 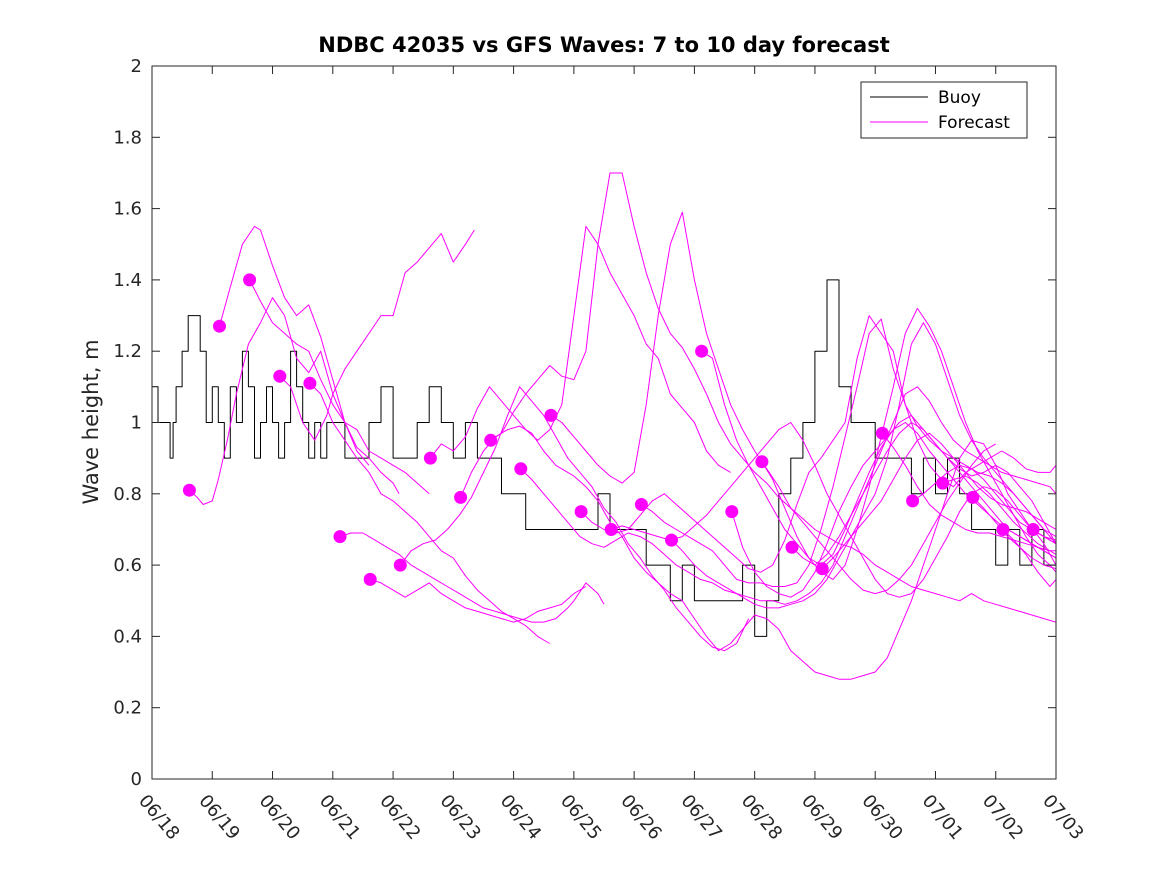 What do you see at coordinates (91, 421) in the screenshot?
I see `y-axis-label: Wave height, m` at bounding box center [91, 421].